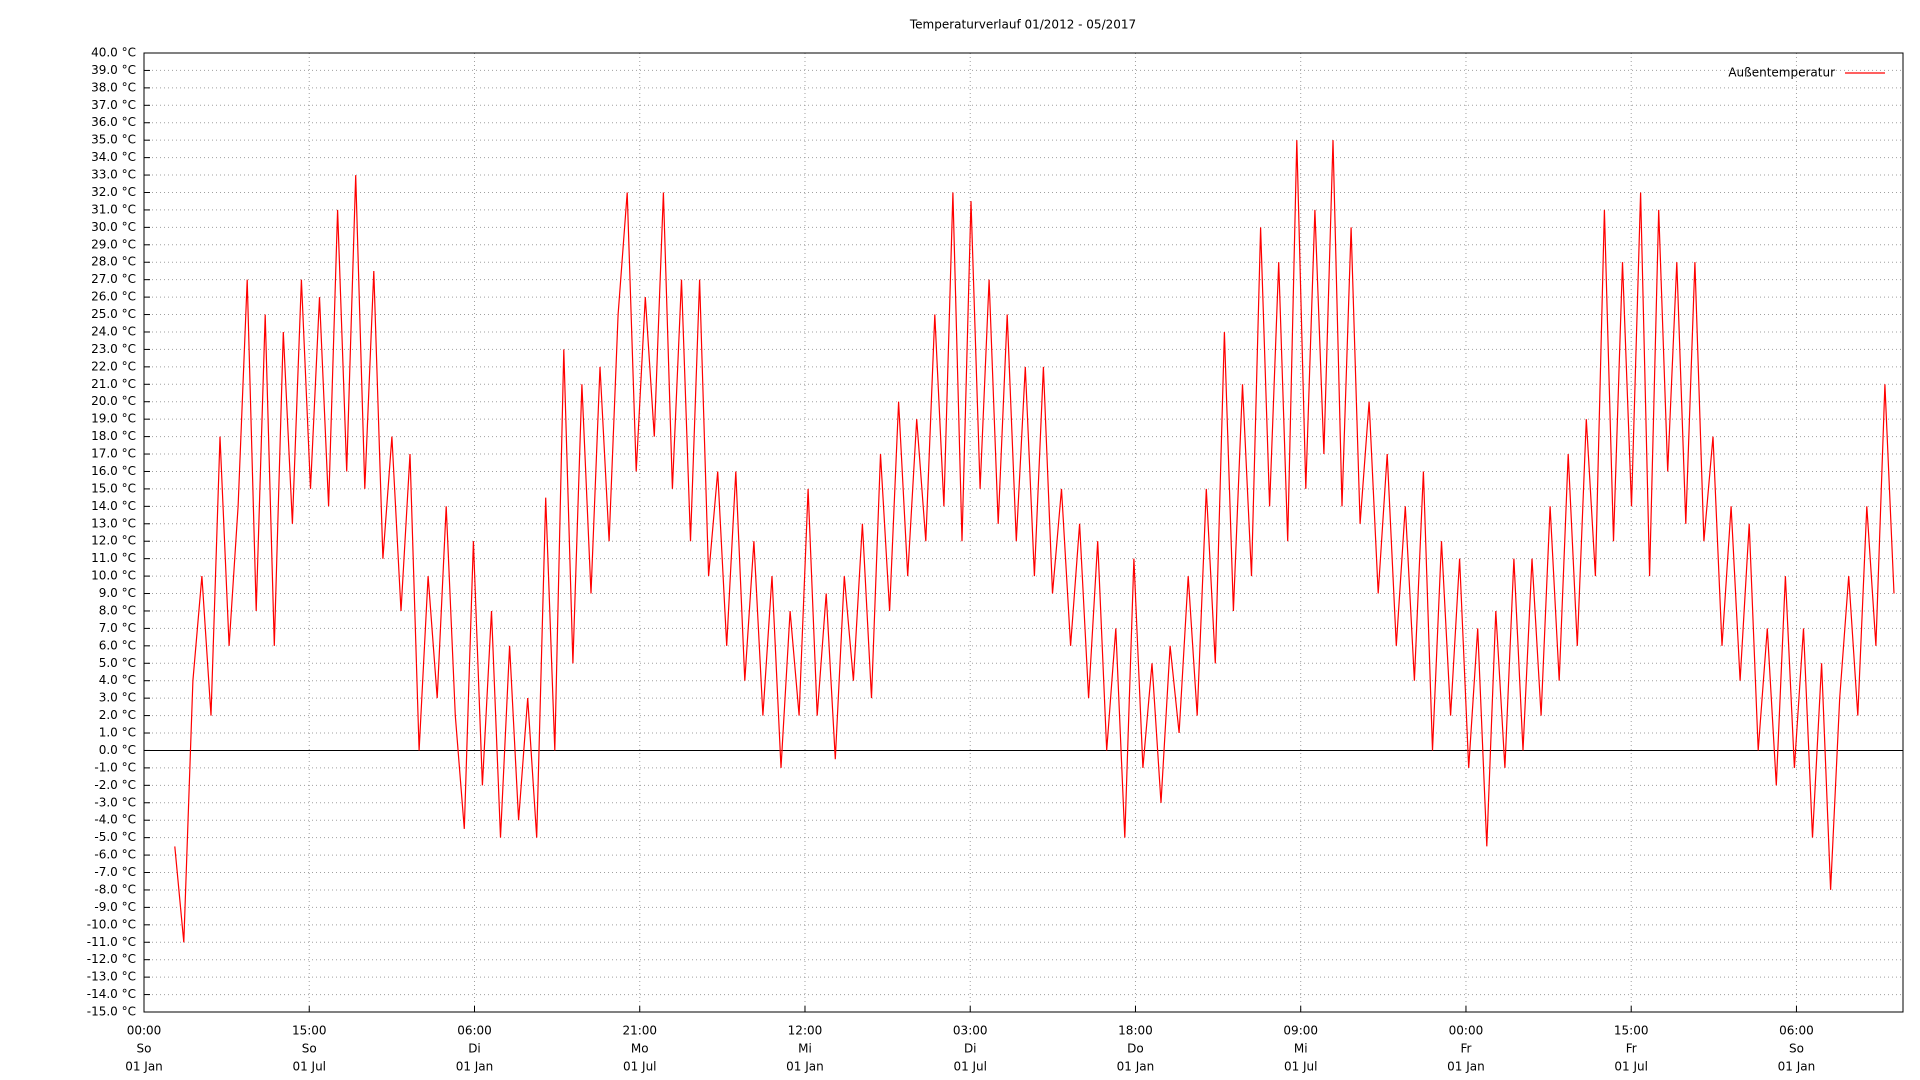 This screenshot has height=1080, width=1920. Describe the element at coordinates (117, 628) in the screenshot. I see `y-tick-label: 7.0 °C` at that location.